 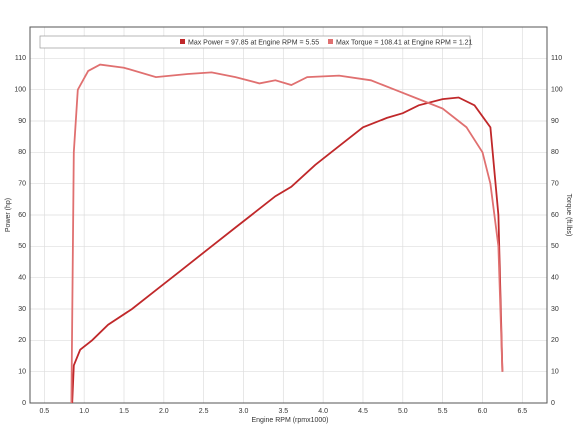 I want to click on y2-tick-label: 70, so click(x=555, y=184).